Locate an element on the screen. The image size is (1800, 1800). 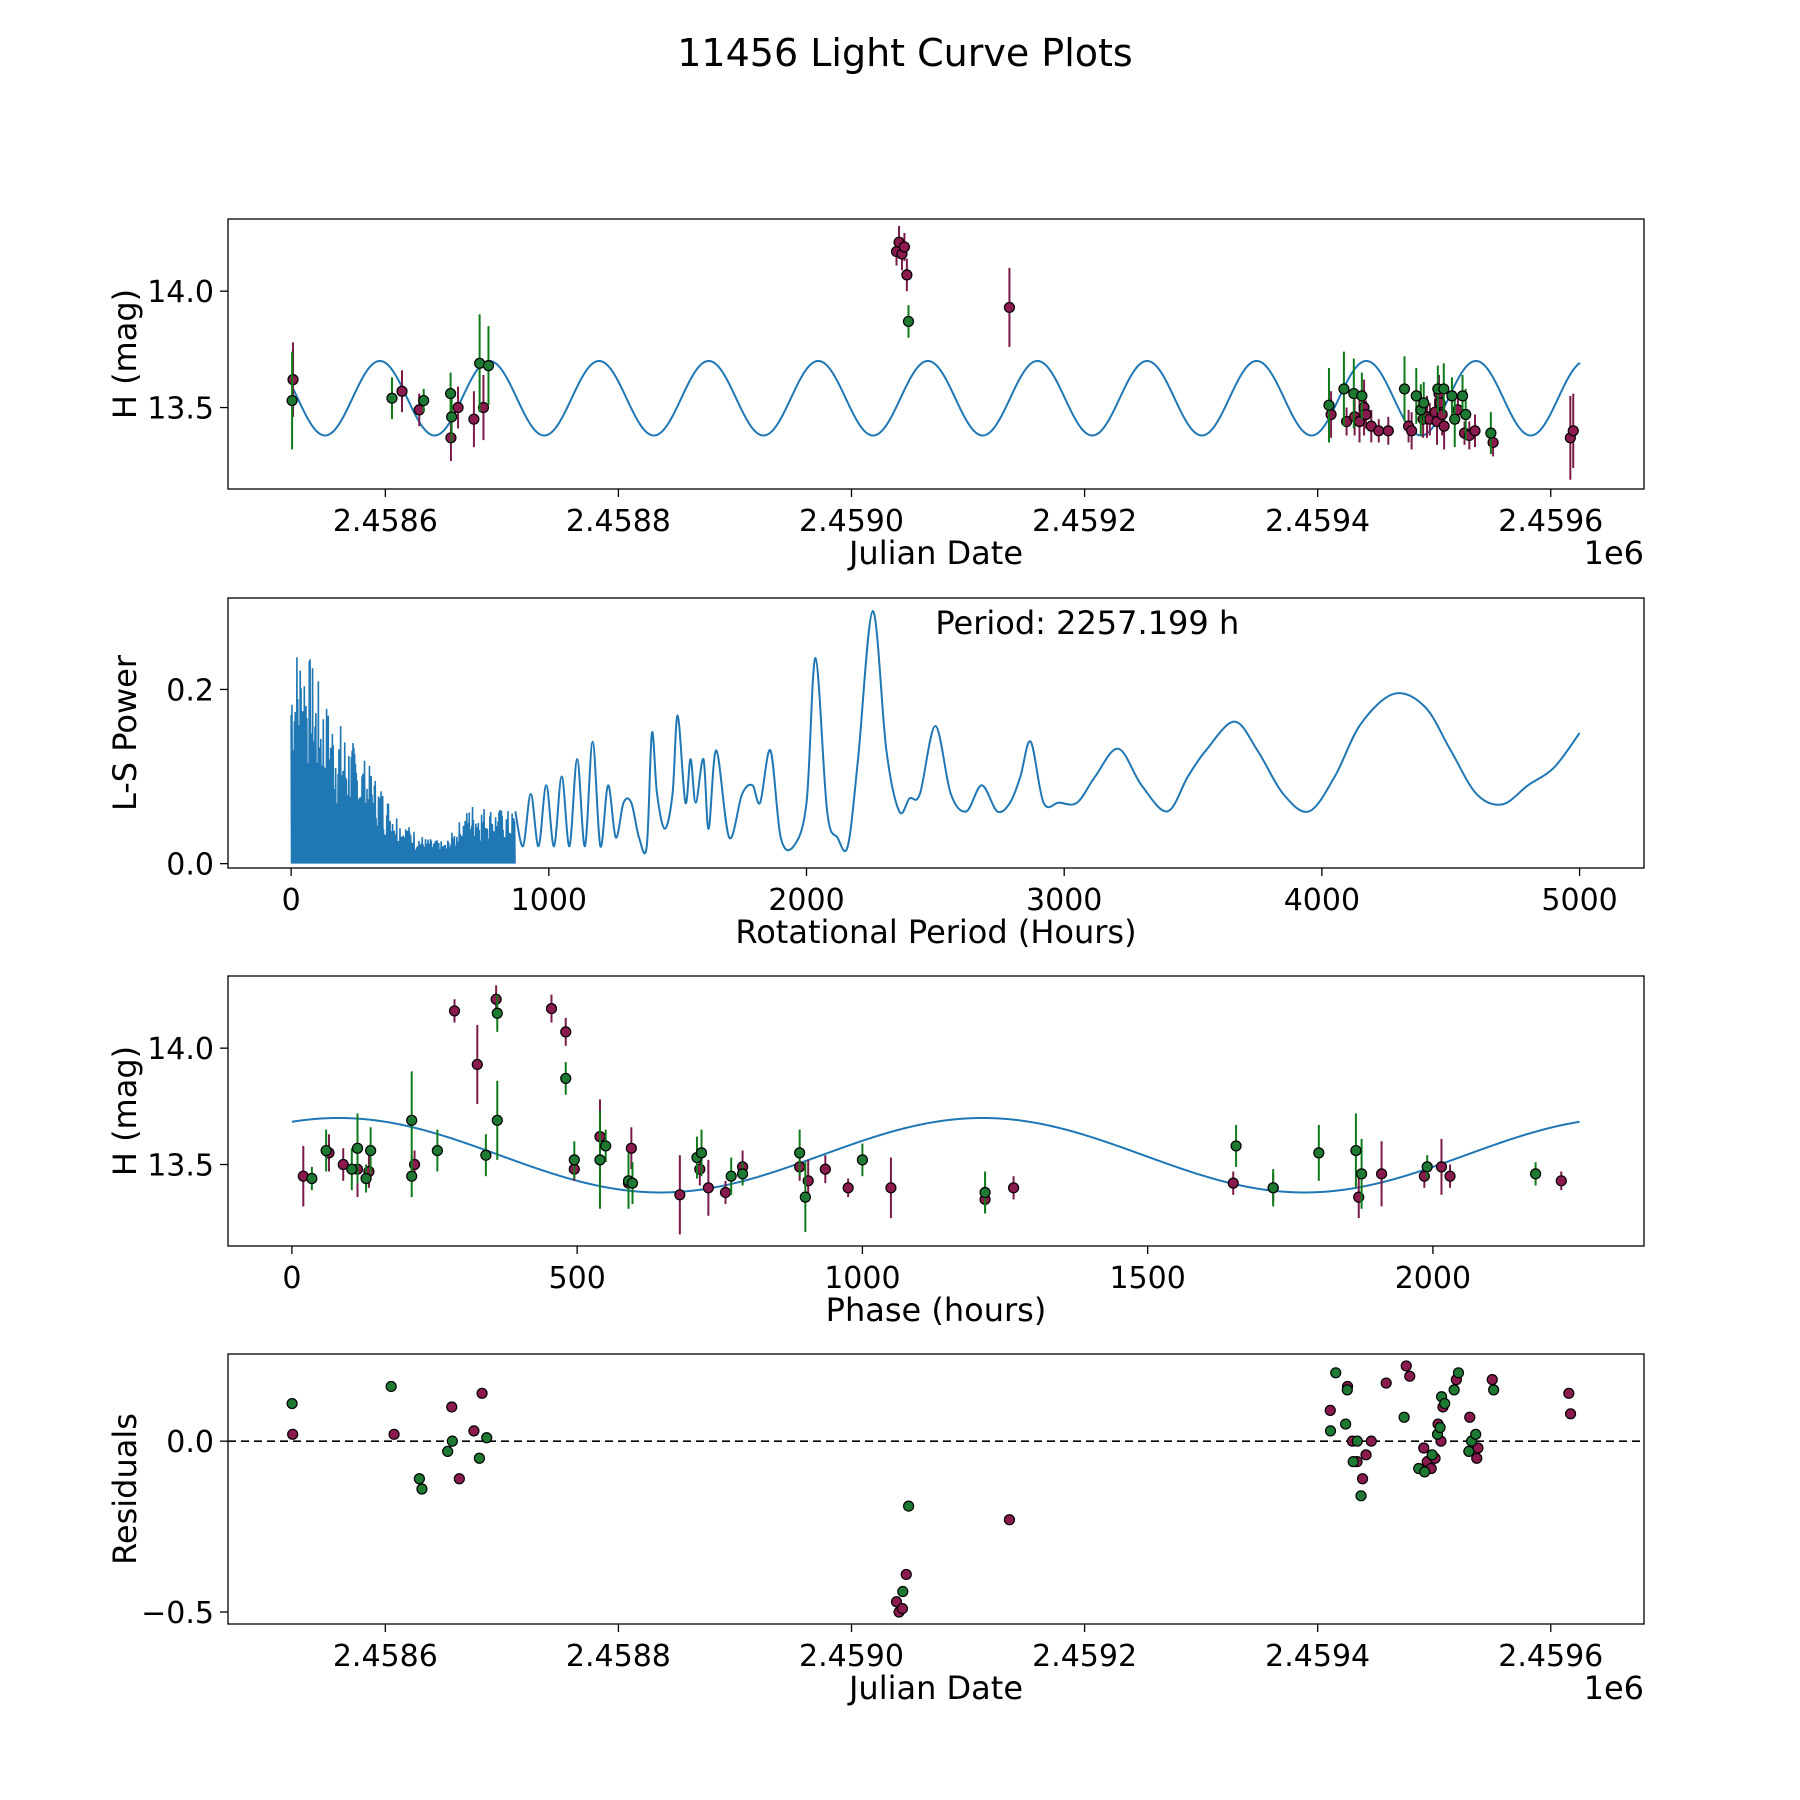
model-fit-curve is located at coordinates (936, 398).